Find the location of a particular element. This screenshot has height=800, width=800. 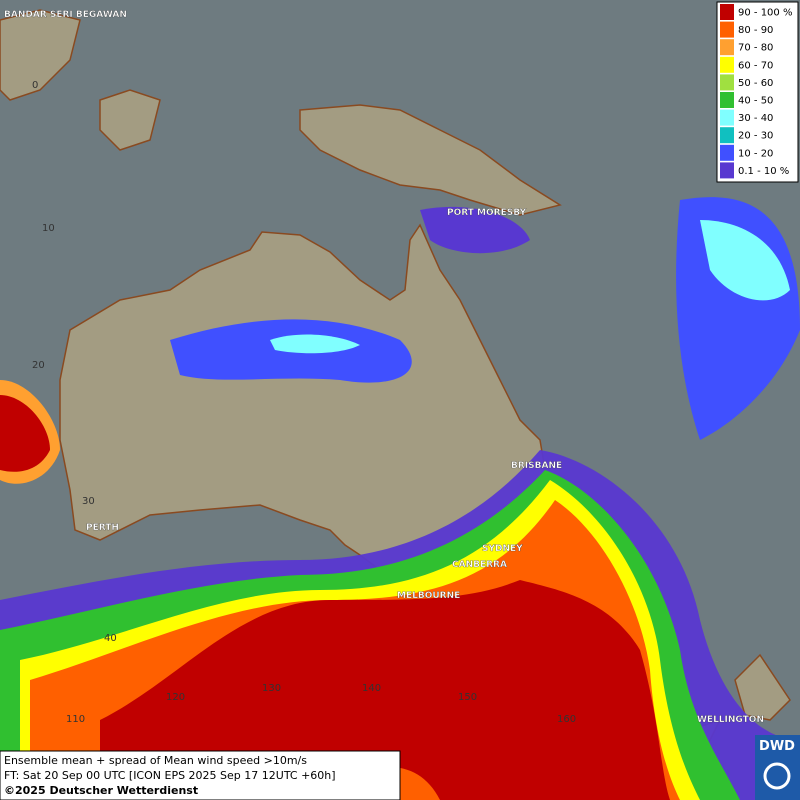

logo-text: DWD is located at coordinates (777, 746).